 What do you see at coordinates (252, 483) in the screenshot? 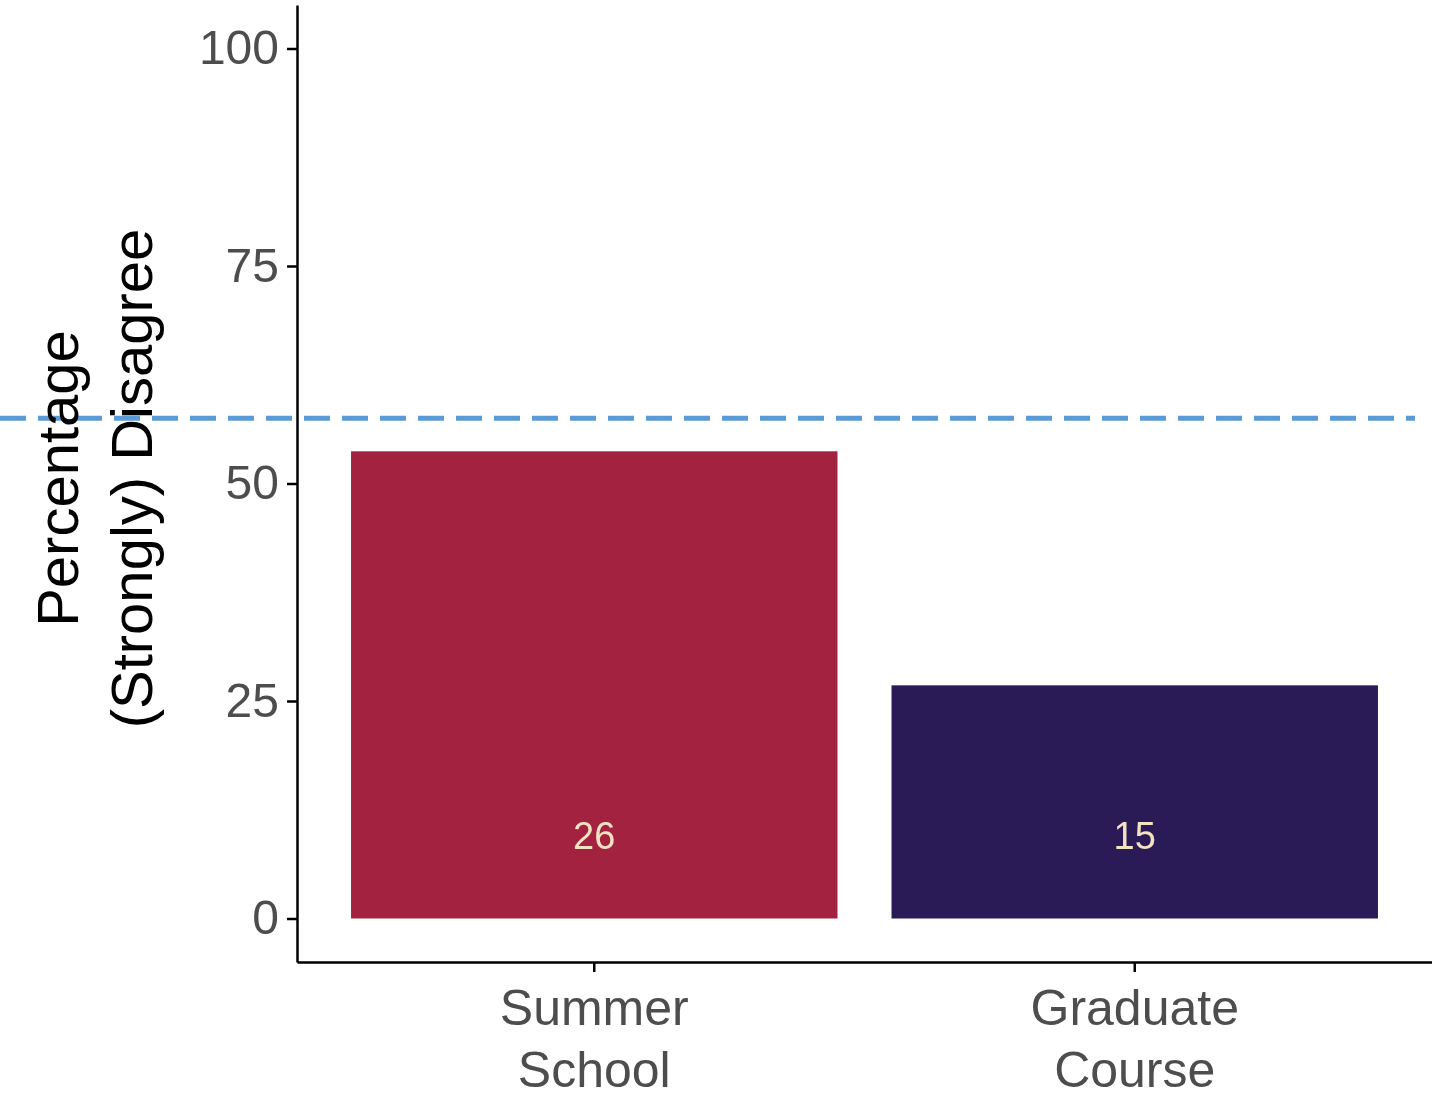
I see `y-tick-label: 50` at bounding box center [252, 483].